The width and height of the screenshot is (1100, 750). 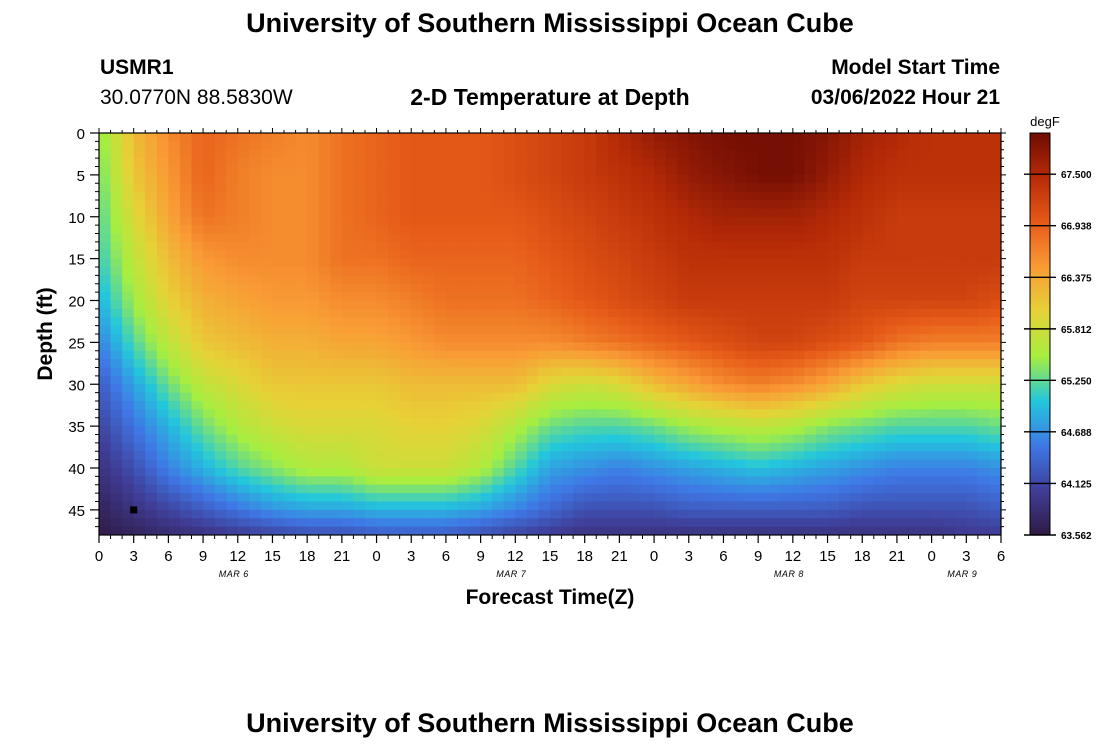 I want to click on station-coordinates: 30.0770N 88.5830W, so click(x=196, y=97).